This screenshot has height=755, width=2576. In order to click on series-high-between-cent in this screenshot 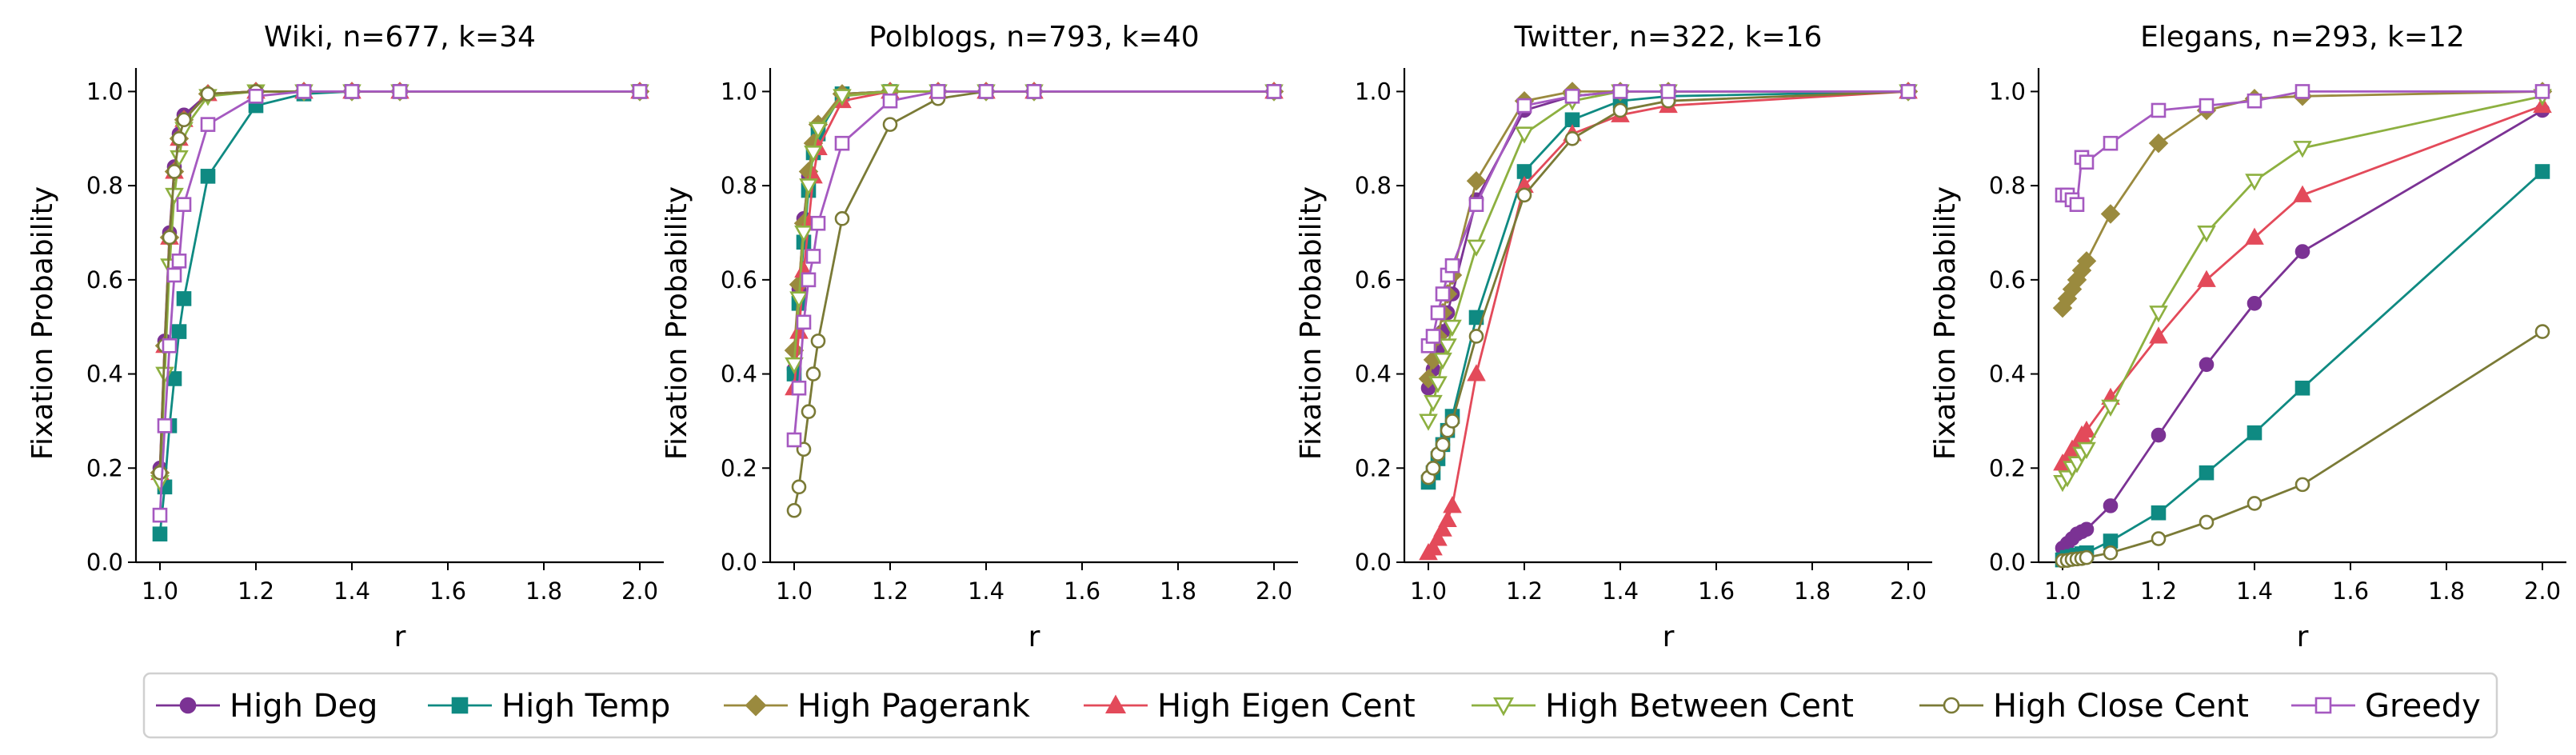, I will do `click(1668, 257)`.